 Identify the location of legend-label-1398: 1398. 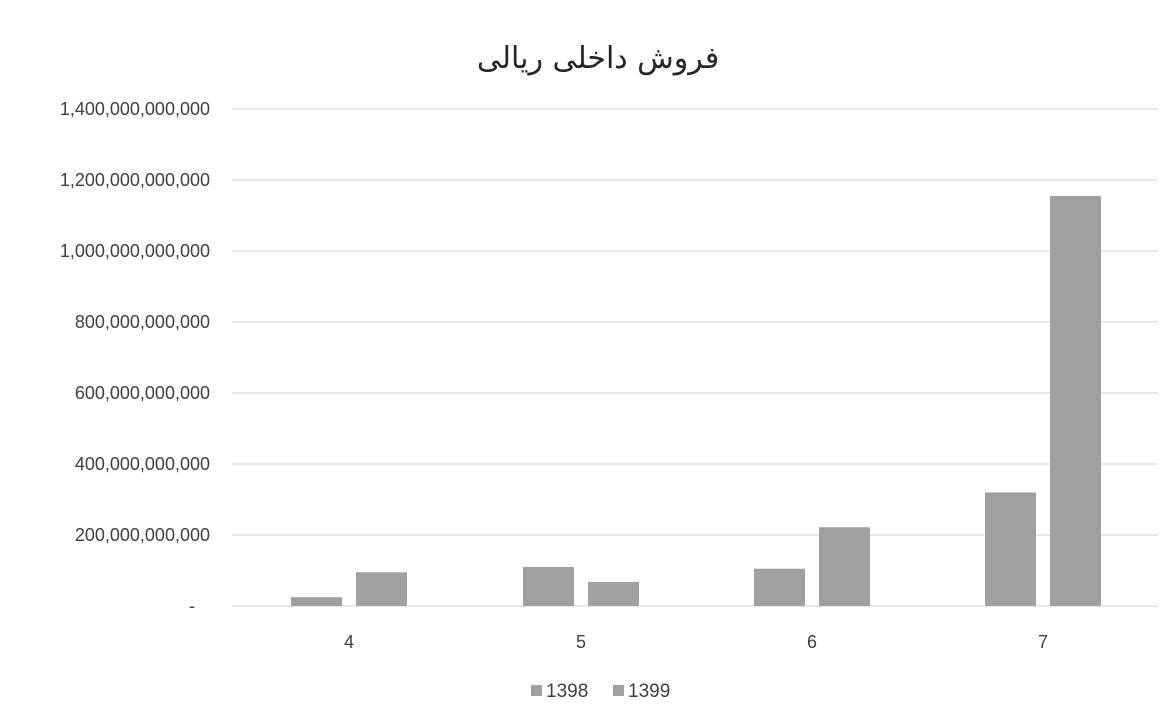
(567, 691).